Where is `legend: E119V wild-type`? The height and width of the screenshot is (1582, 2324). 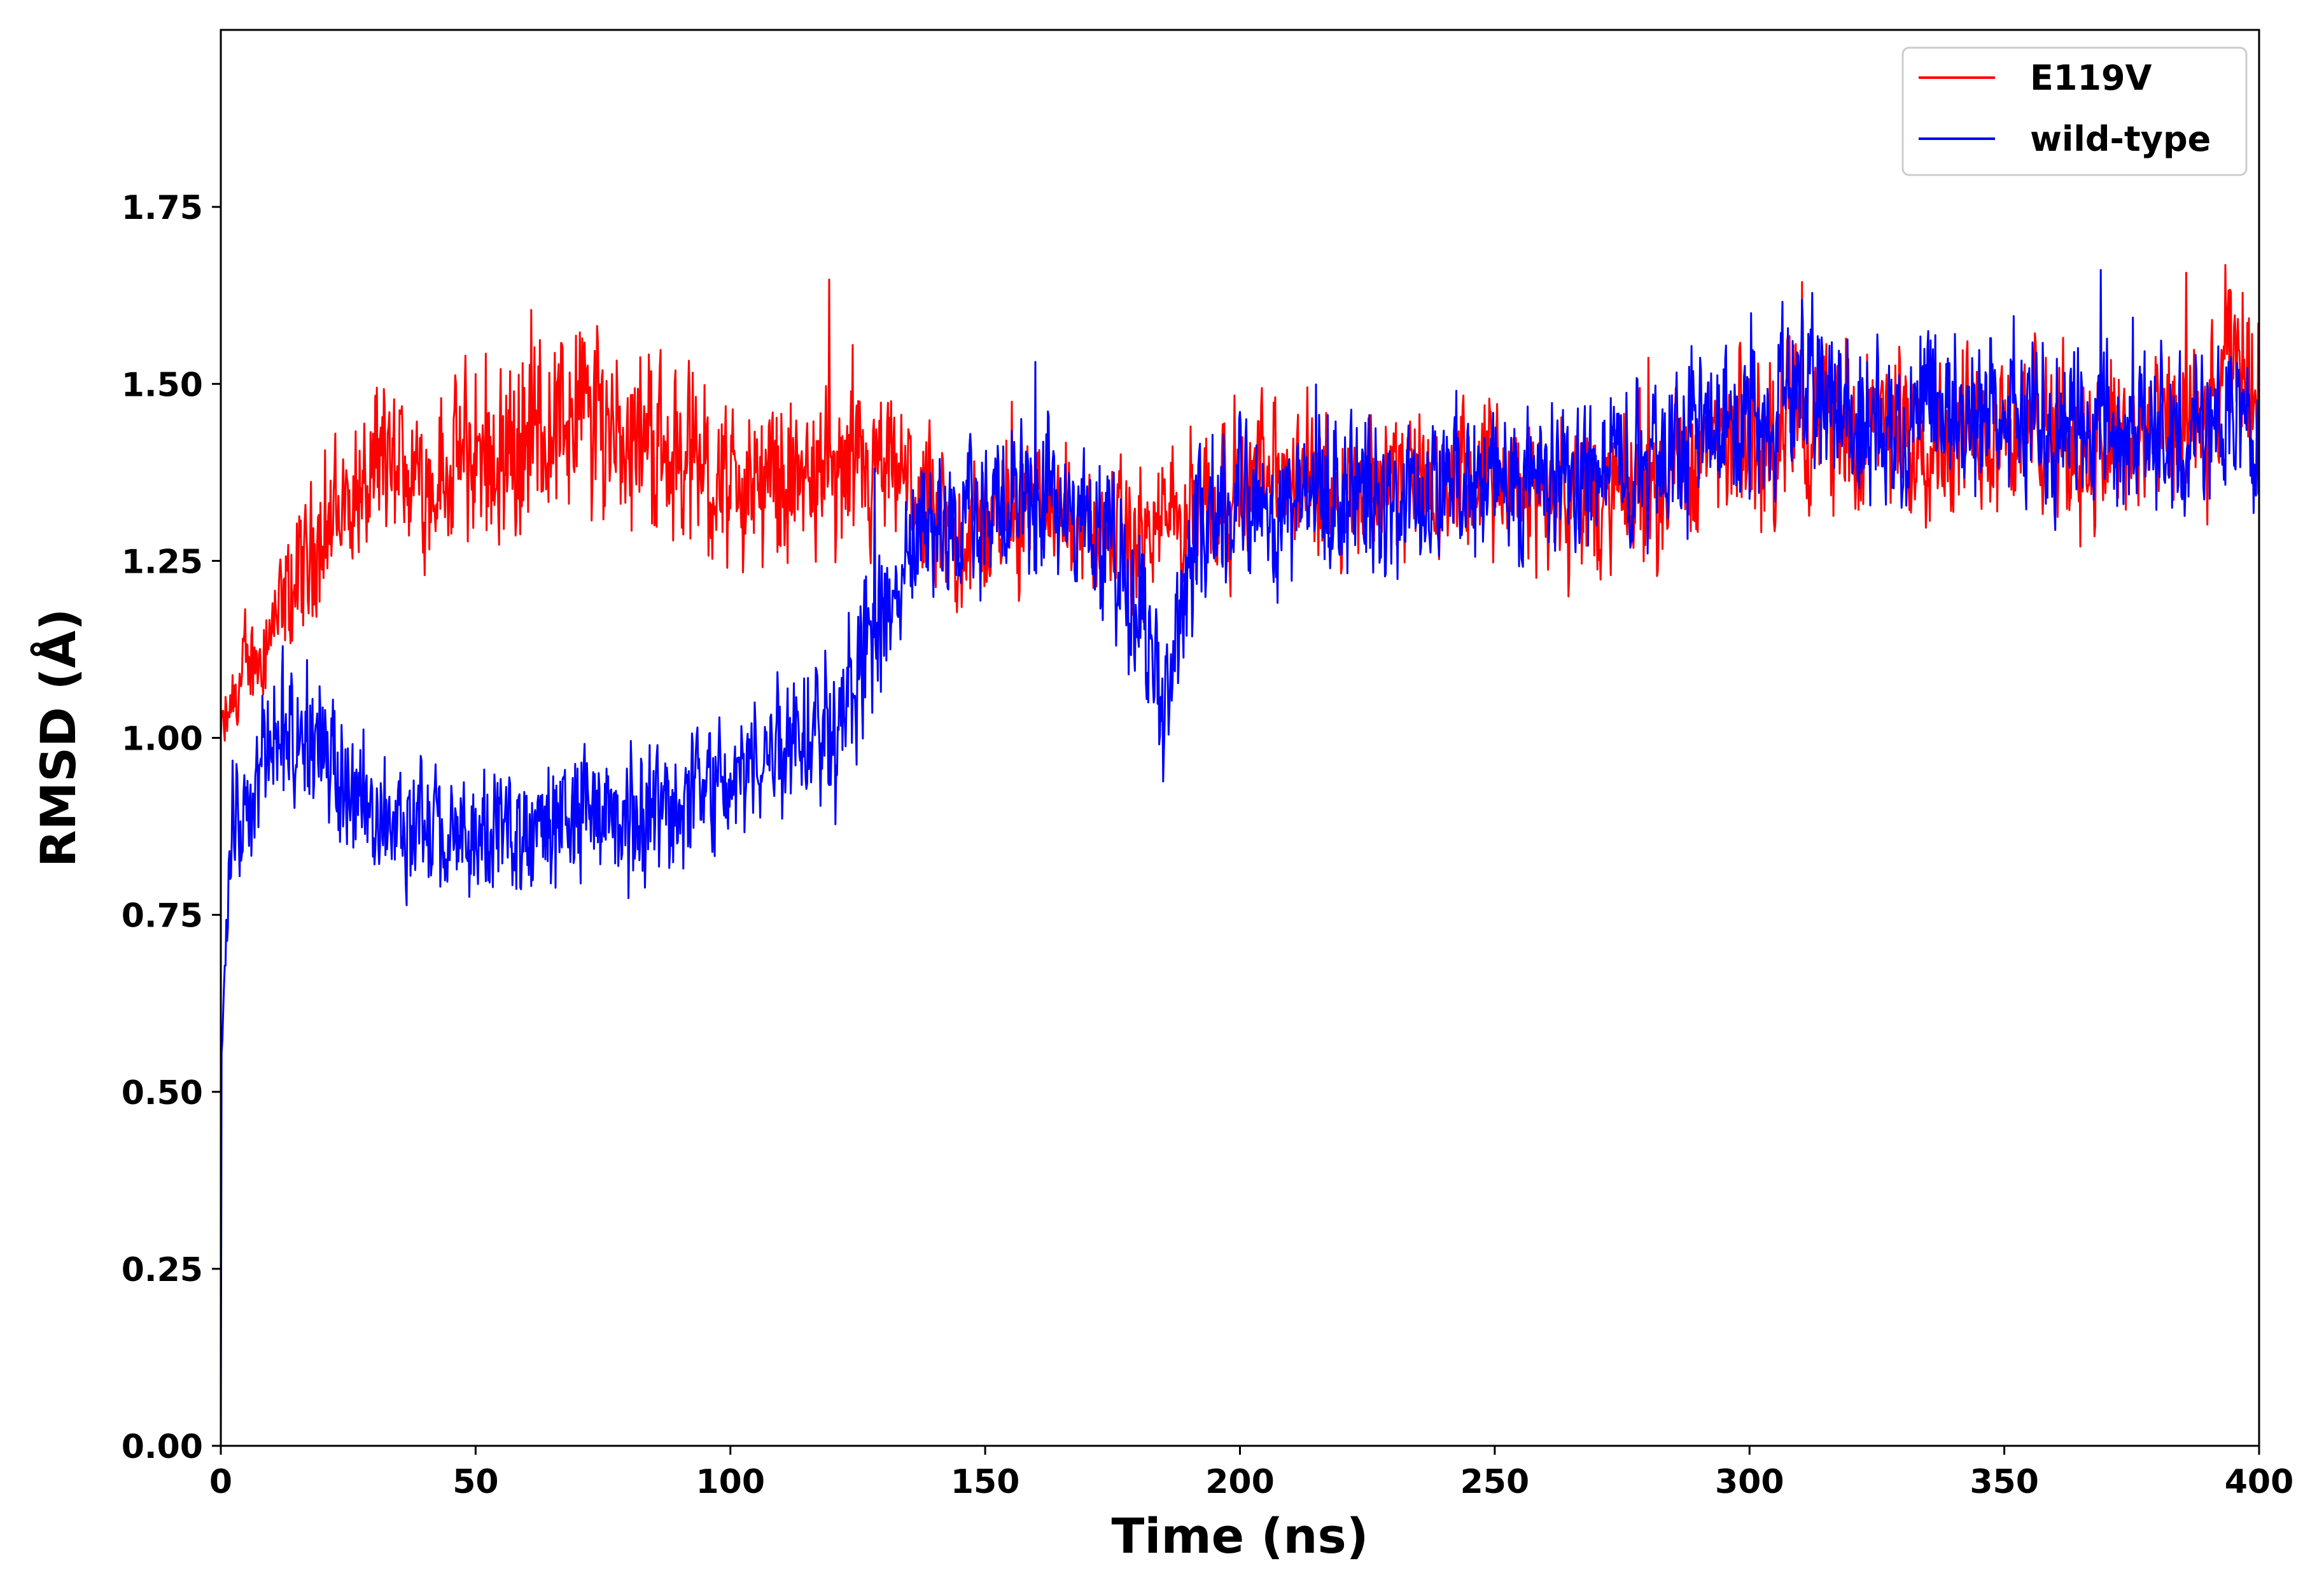
legend: E119V wild-type is located at coordinates (2074, 111).